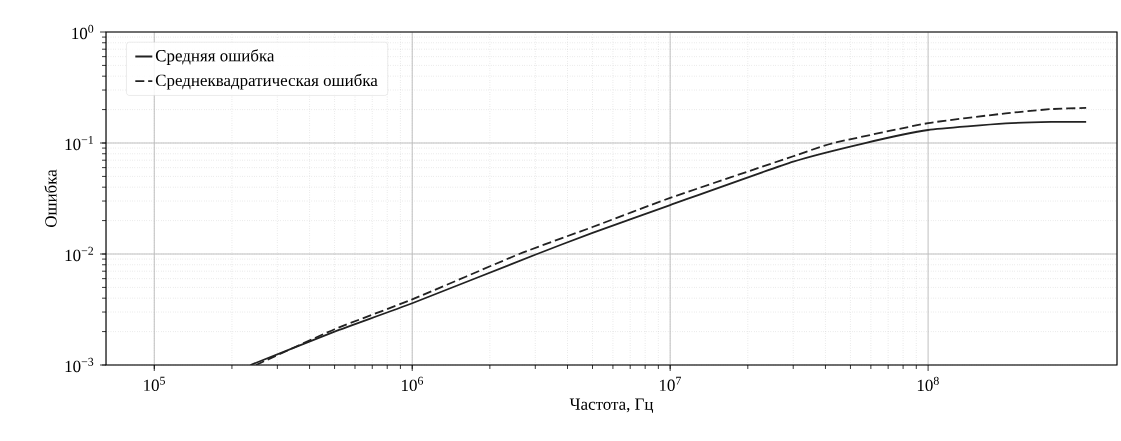 This screenshot has width=1121, height=441. I want to click on x-tick-label: 10$^{5}$, so click(154, 383).